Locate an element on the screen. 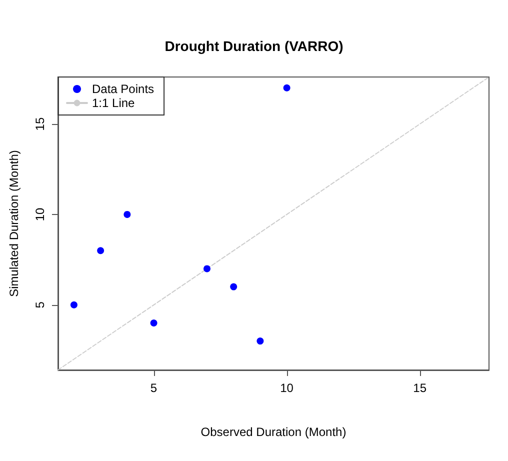 This screenshot has height=461, width=508. x-axis-title: Observed Duration (Month) is located at coordinates (273, 432).